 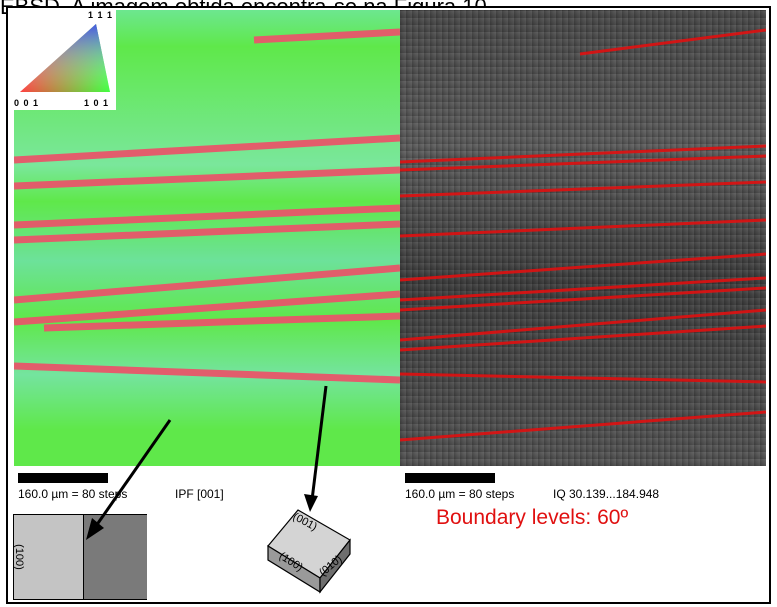 I want to click on left-map-label: IPF [001], so click(x=199, y=494).